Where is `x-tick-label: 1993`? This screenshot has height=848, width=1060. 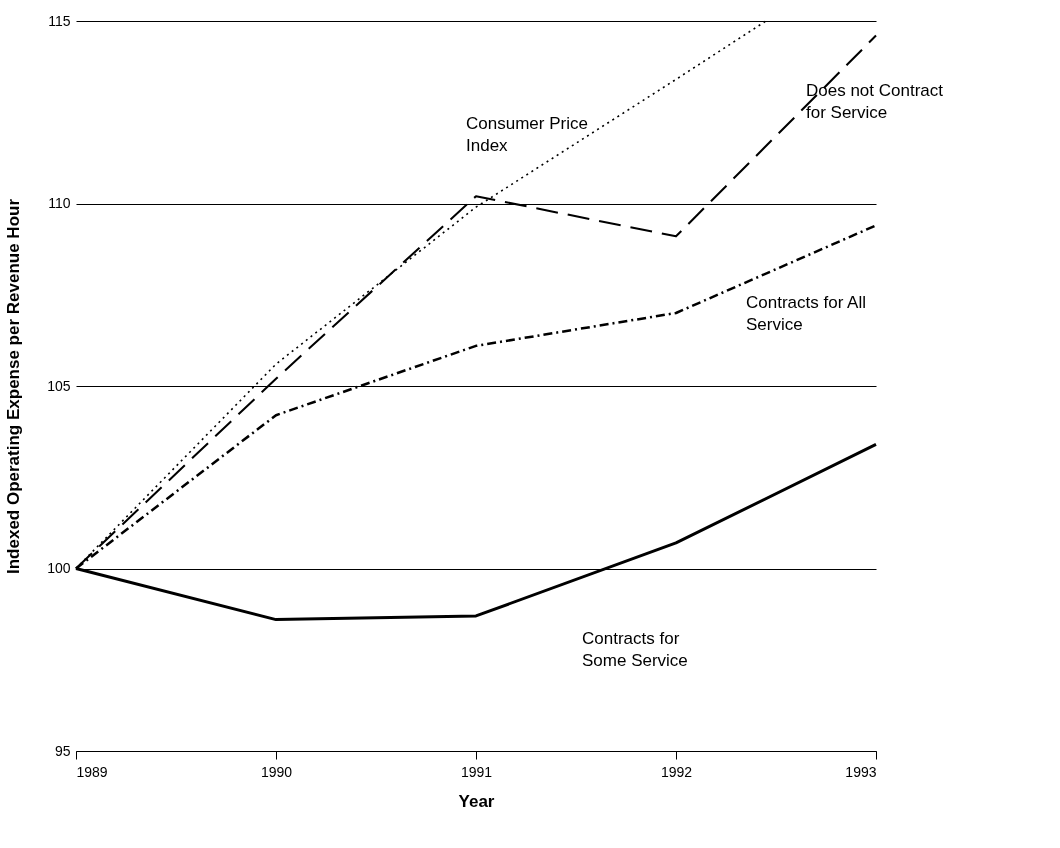 x-tick-label: 1993 is located at coordinates (861, 771).